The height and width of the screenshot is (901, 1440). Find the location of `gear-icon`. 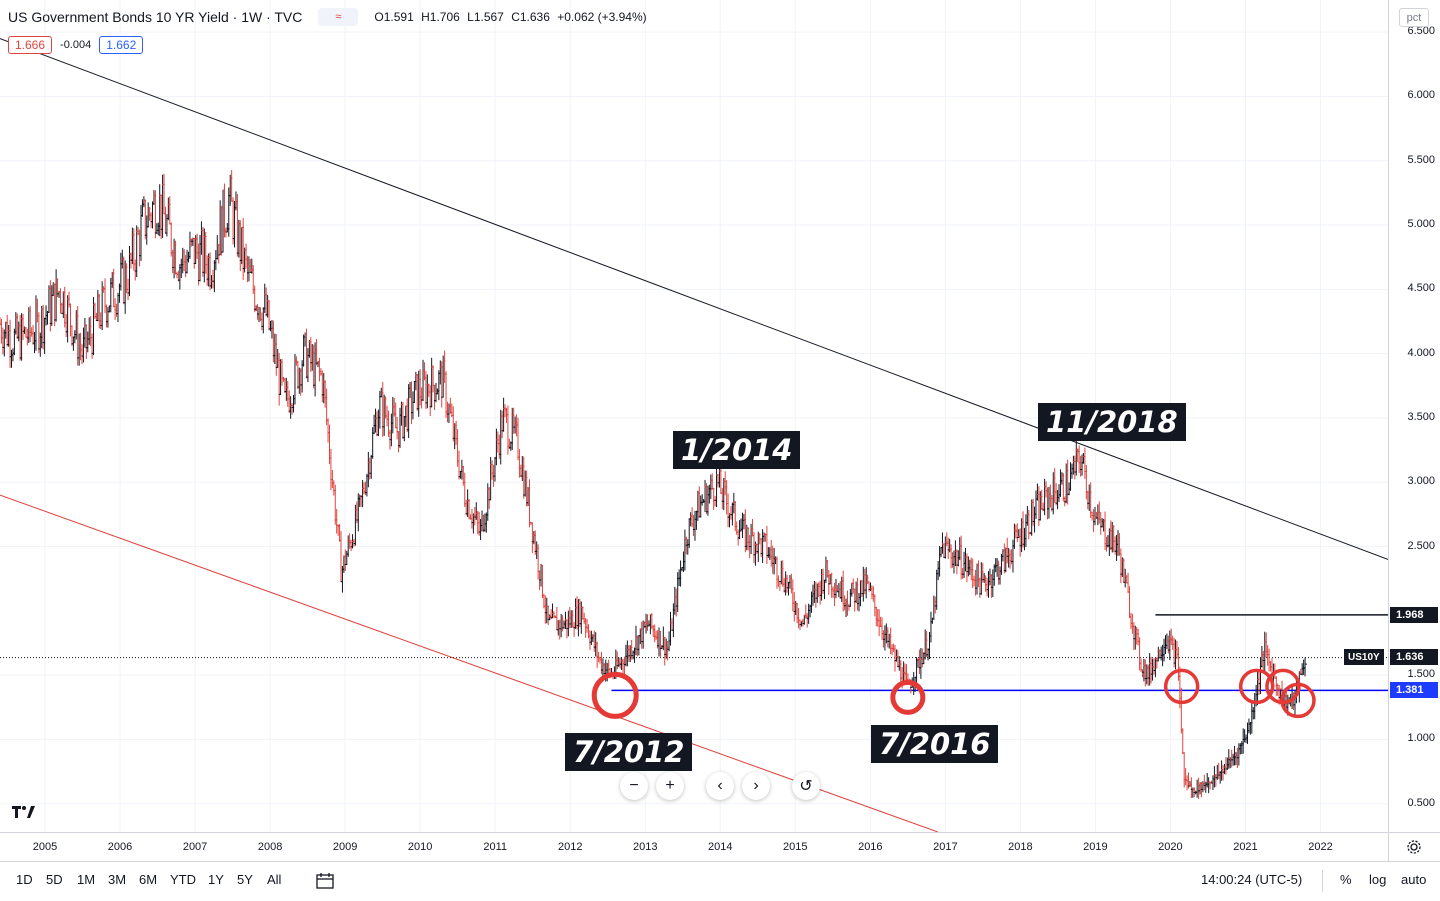

gear-icon is located at coordinates (1414, 847).